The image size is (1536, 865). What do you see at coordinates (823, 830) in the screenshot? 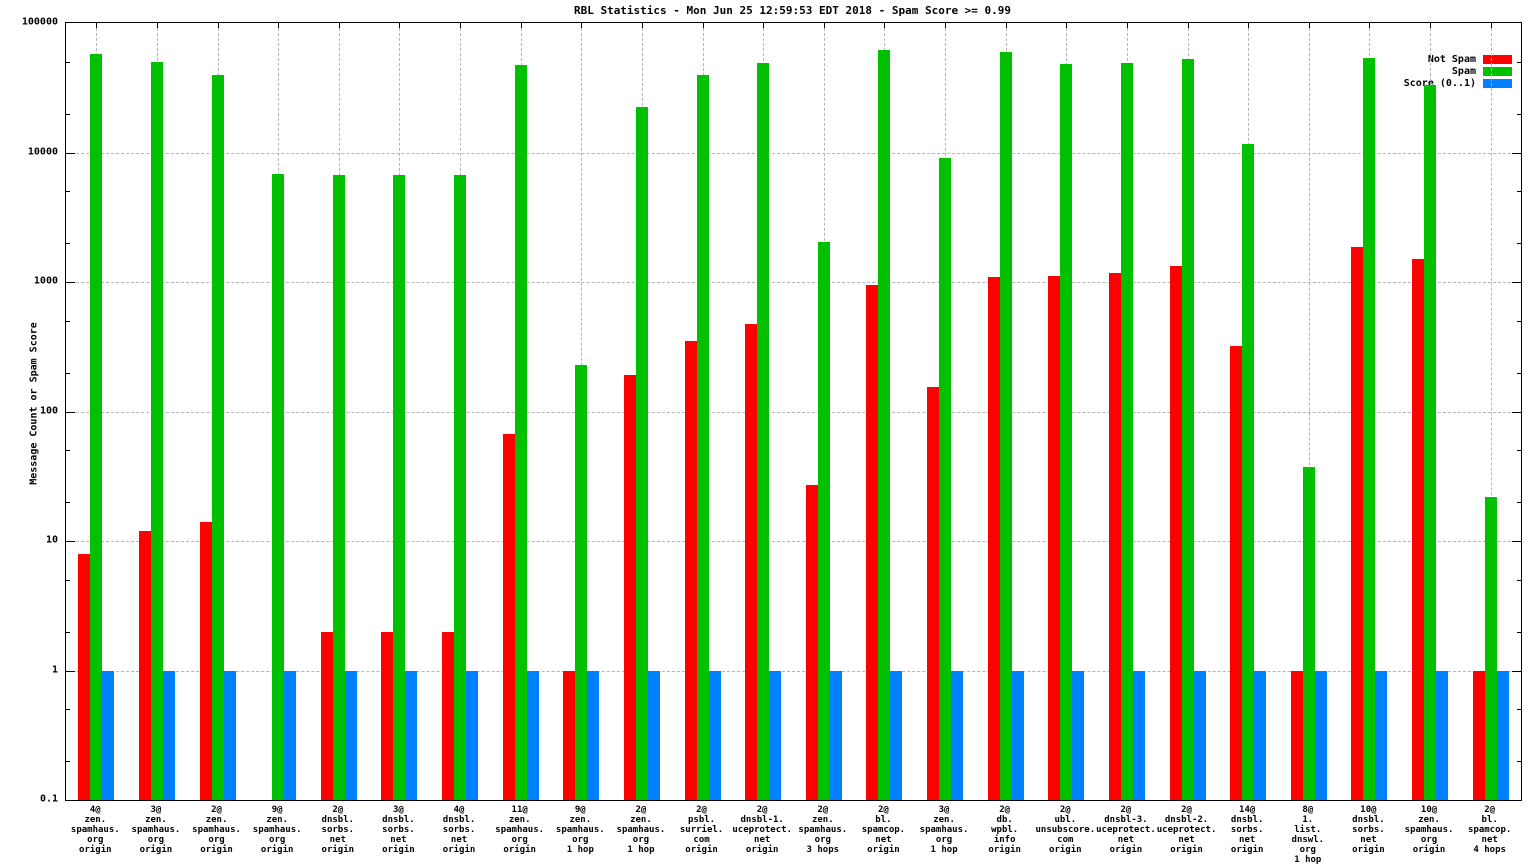
I see `x-tick-label: 2@ zen. spamhaus. org 3 hops` at bounding box center [823, 830].